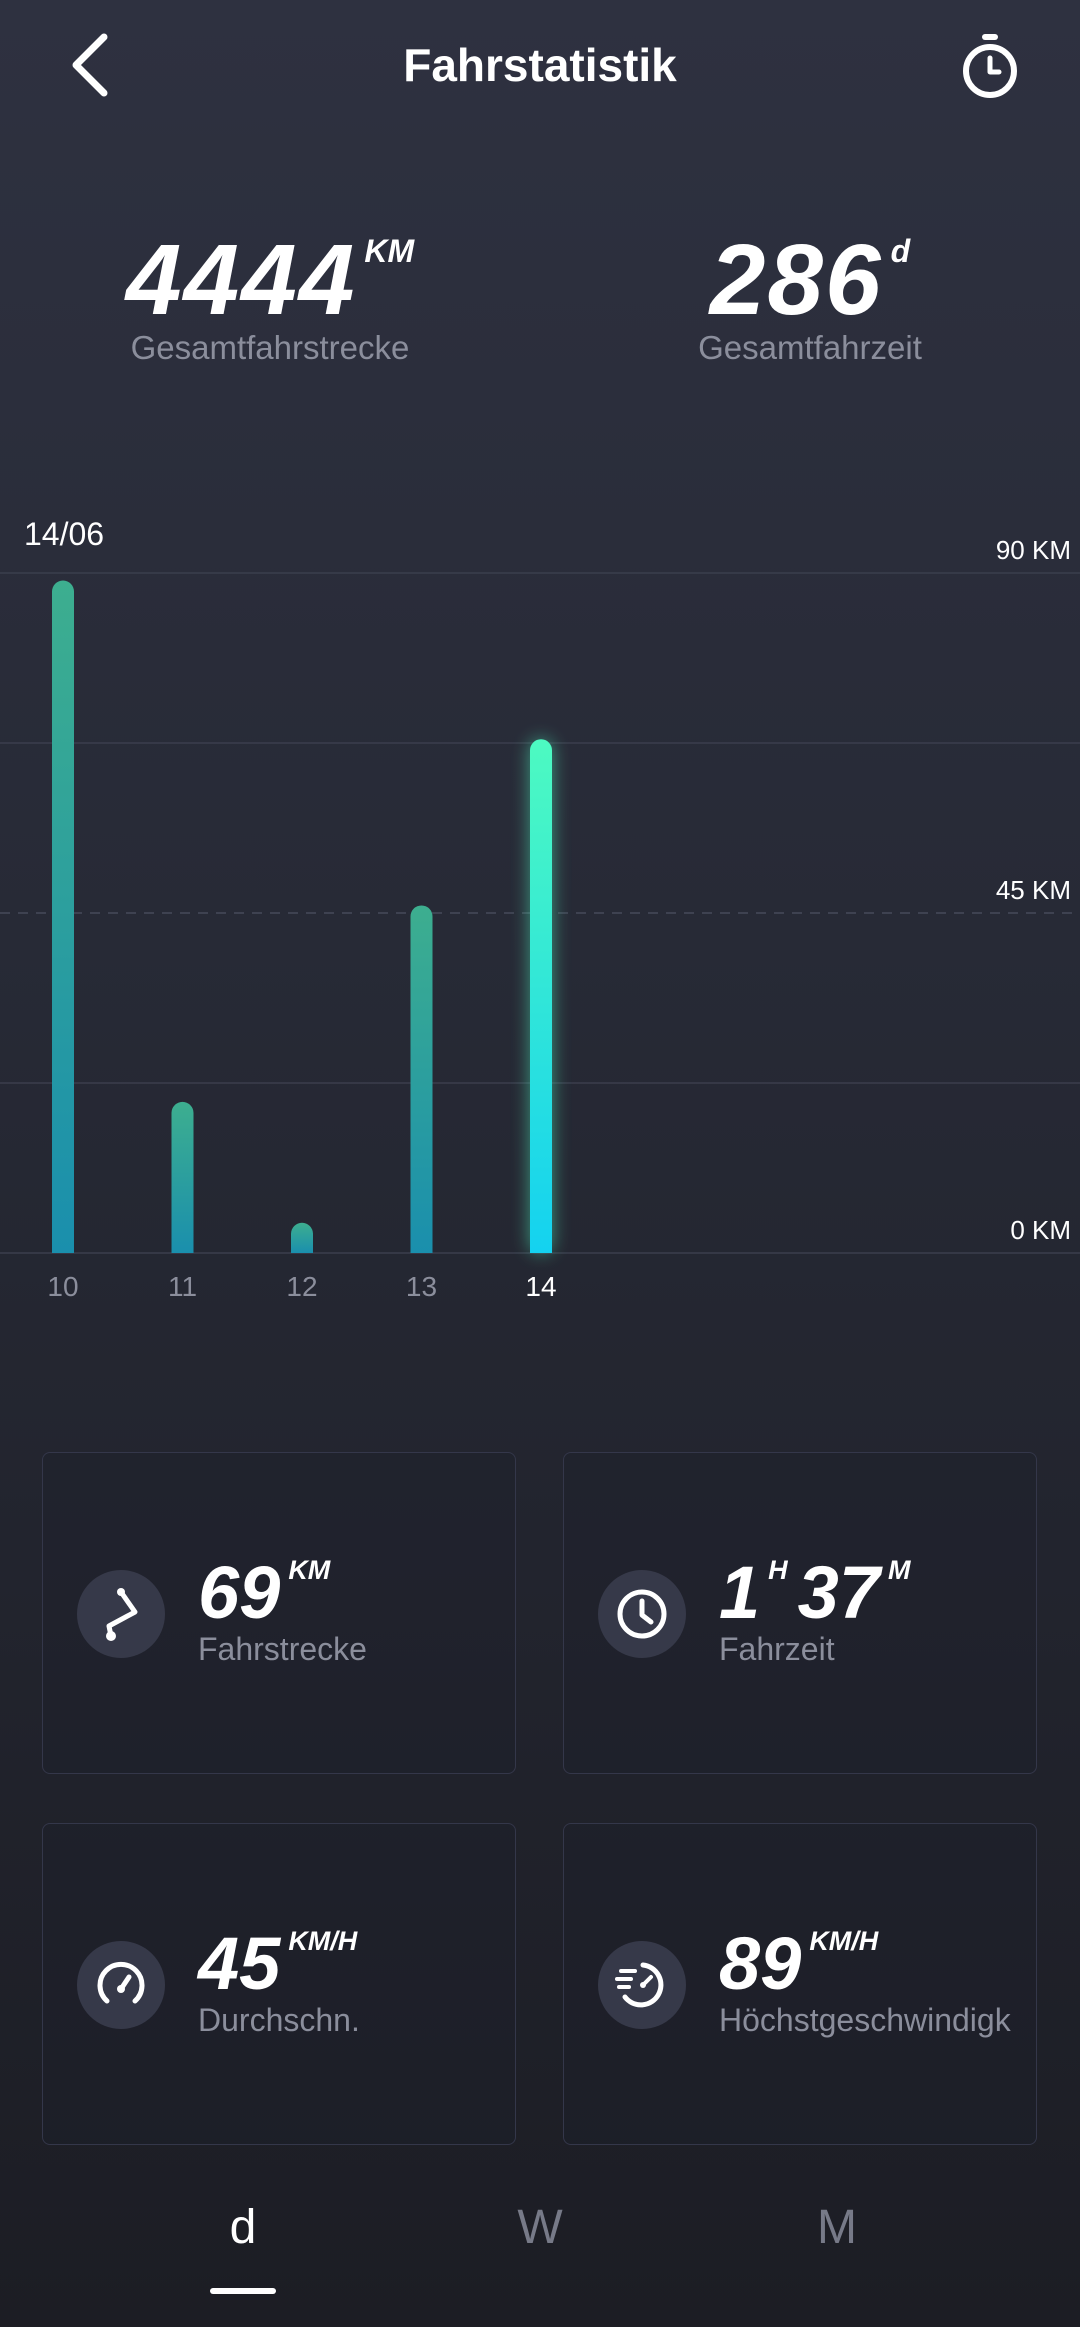 This screenshot has height=2327, width=1080. I want to click on period-tabs: d W M, so click(540, 2255).